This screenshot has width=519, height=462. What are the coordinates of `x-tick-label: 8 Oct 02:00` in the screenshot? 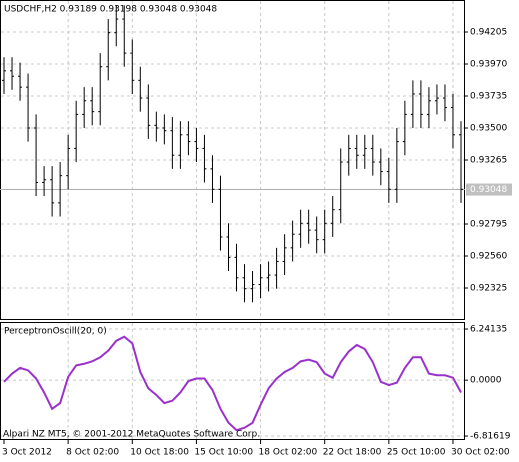 It's located at (92, 453).